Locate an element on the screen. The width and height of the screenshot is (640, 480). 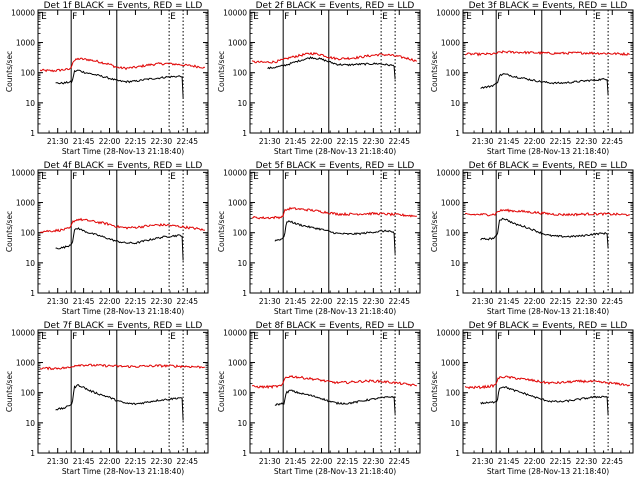
panel-title: Det 6f BLACK = Events, RED = LLD is located at coordinates (548, 166).